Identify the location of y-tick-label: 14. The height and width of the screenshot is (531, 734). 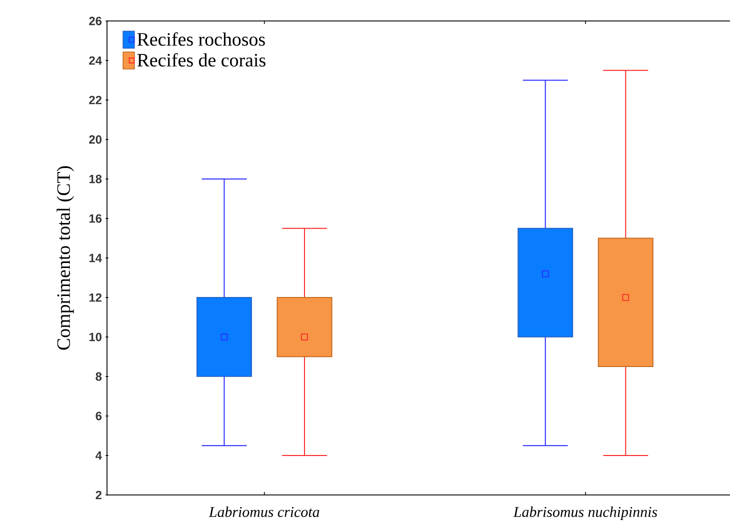
(95, 258).